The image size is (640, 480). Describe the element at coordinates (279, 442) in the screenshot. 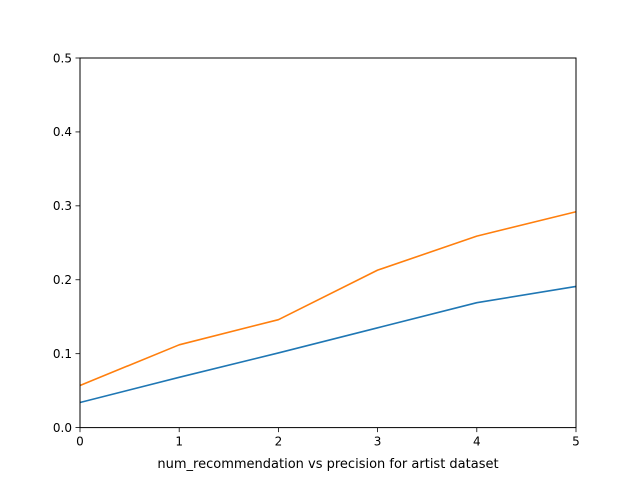

I see `x-tick-label: 2` at that location.